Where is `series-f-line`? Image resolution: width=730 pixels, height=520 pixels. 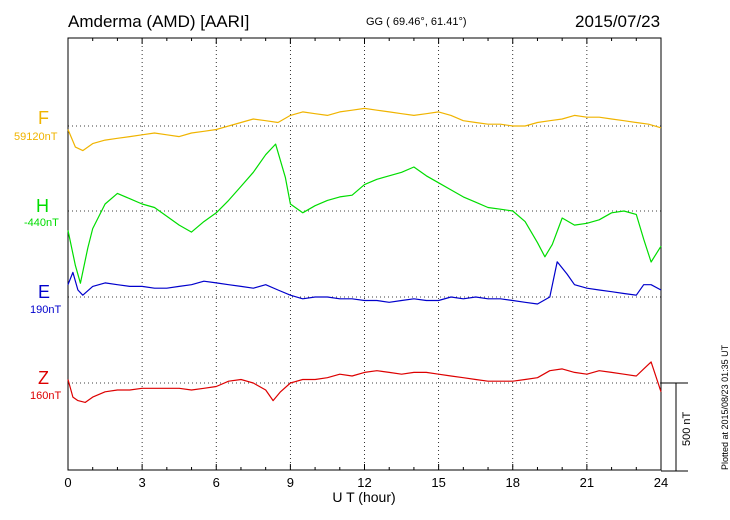 series-f-line is located at coordinates (364, 129).